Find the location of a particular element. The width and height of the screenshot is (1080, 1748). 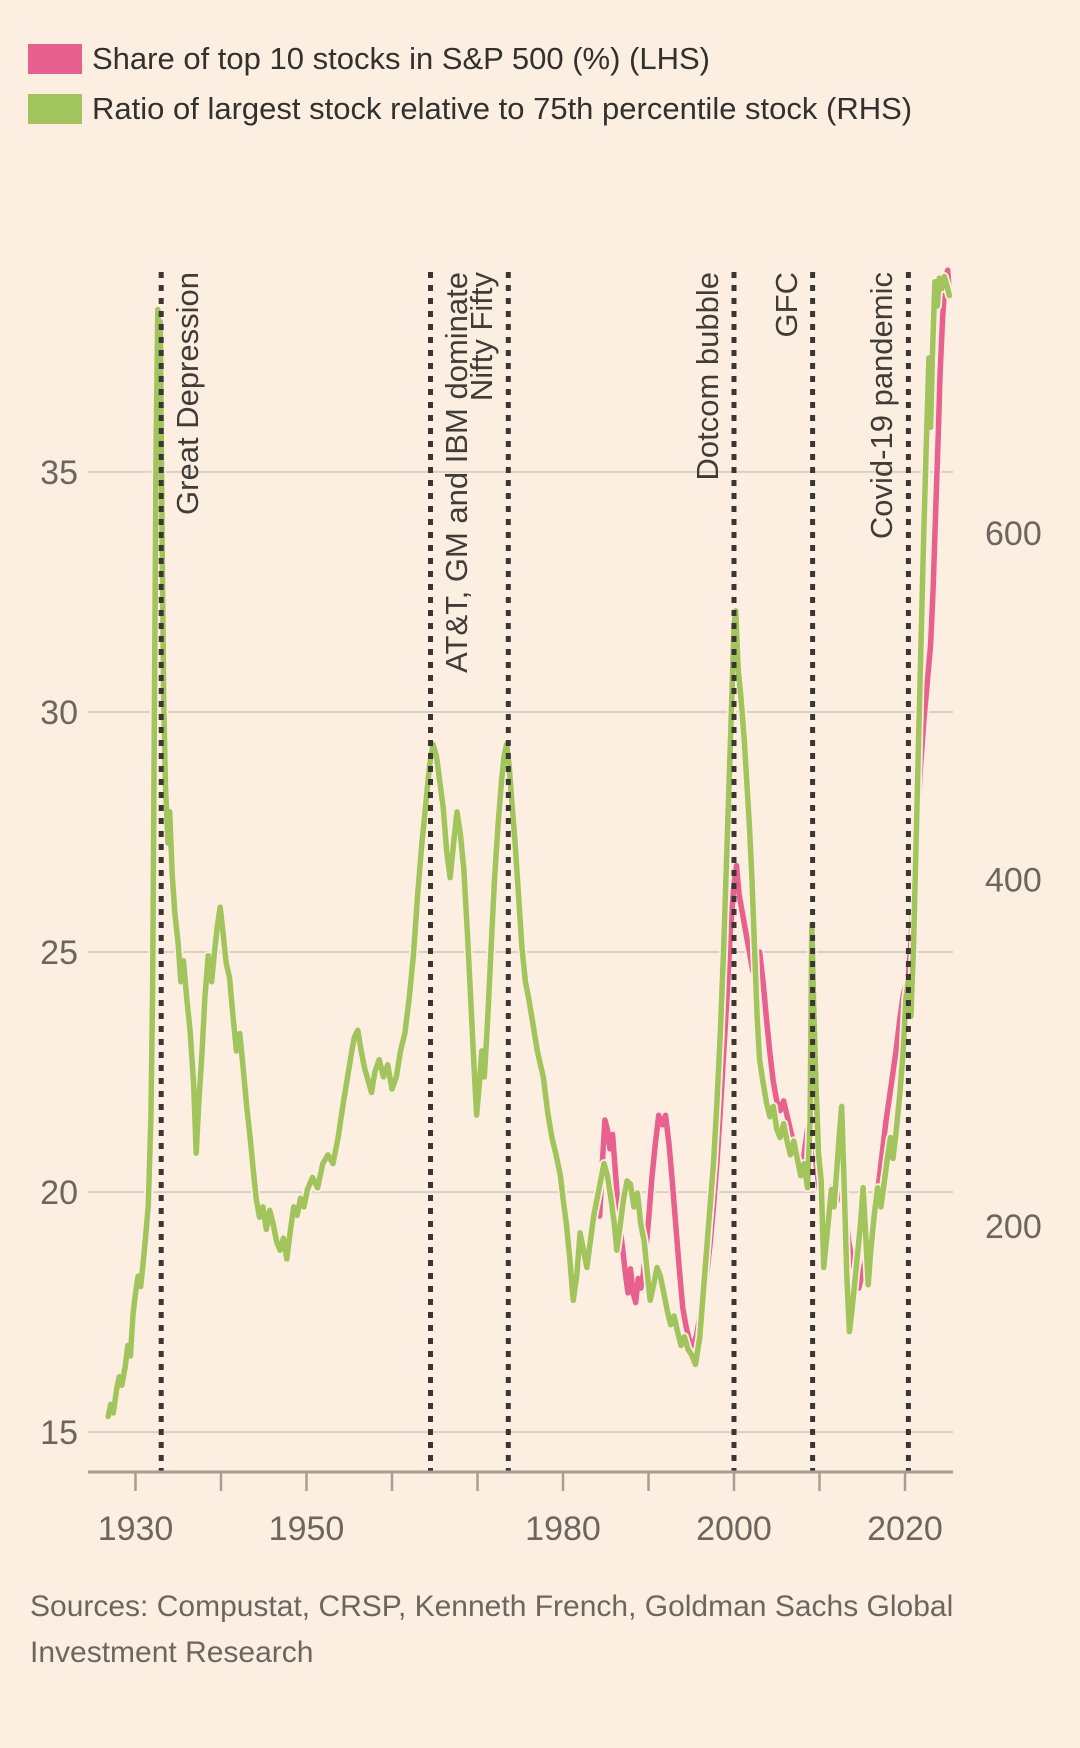

right-axis-tick-label: 600 is located at coordinates (1013, 534).